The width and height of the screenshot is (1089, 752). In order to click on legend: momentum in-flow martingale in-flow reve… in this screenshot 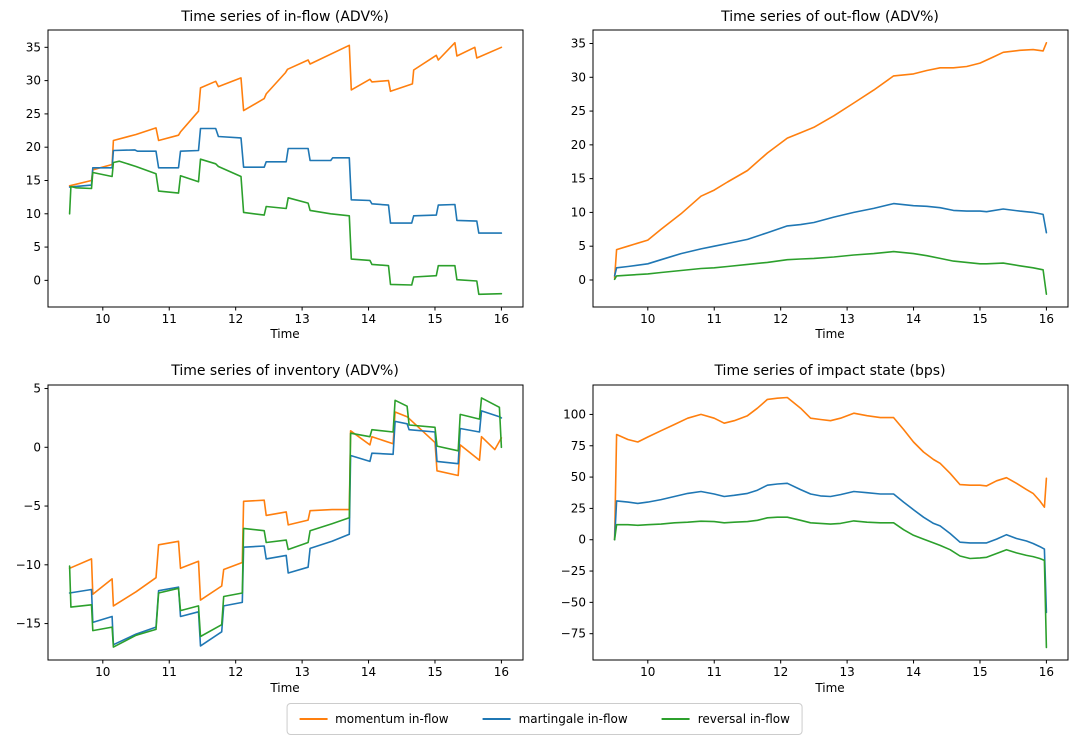, I will do `click(544, 719)`.